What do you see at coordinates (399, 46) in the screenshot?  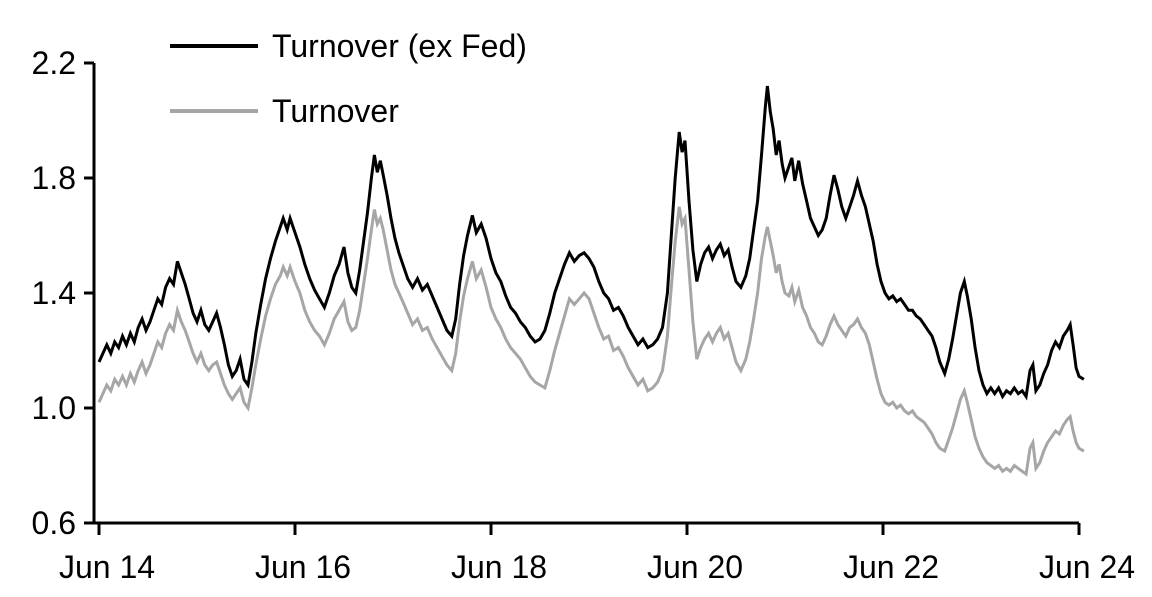 I see `legend-label-turnover-ex-fed: Turnover (ex Fed)` at bounding box center [399, 46].